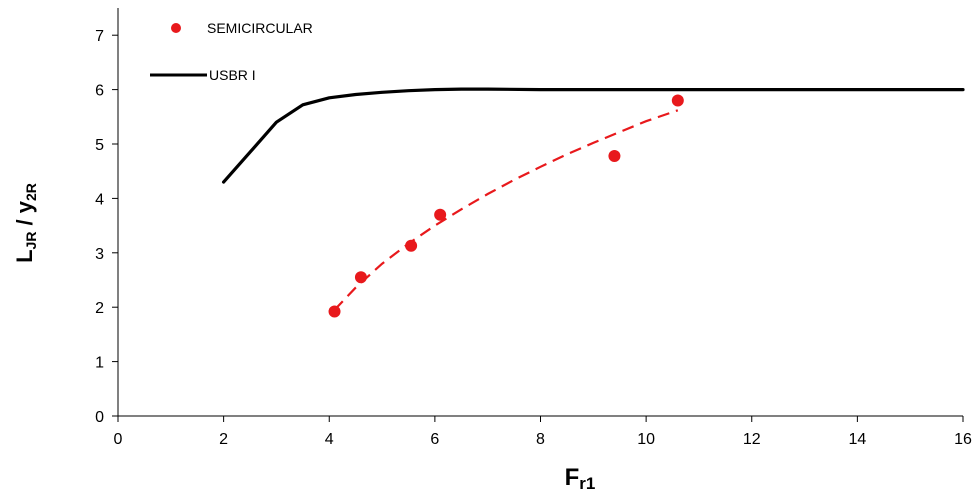 The width and height of the screenshot is (976, 491). Describe the element at coordinates (24, 255) in the screenshot. I see `y-axis-title-main-1: L` at that location.